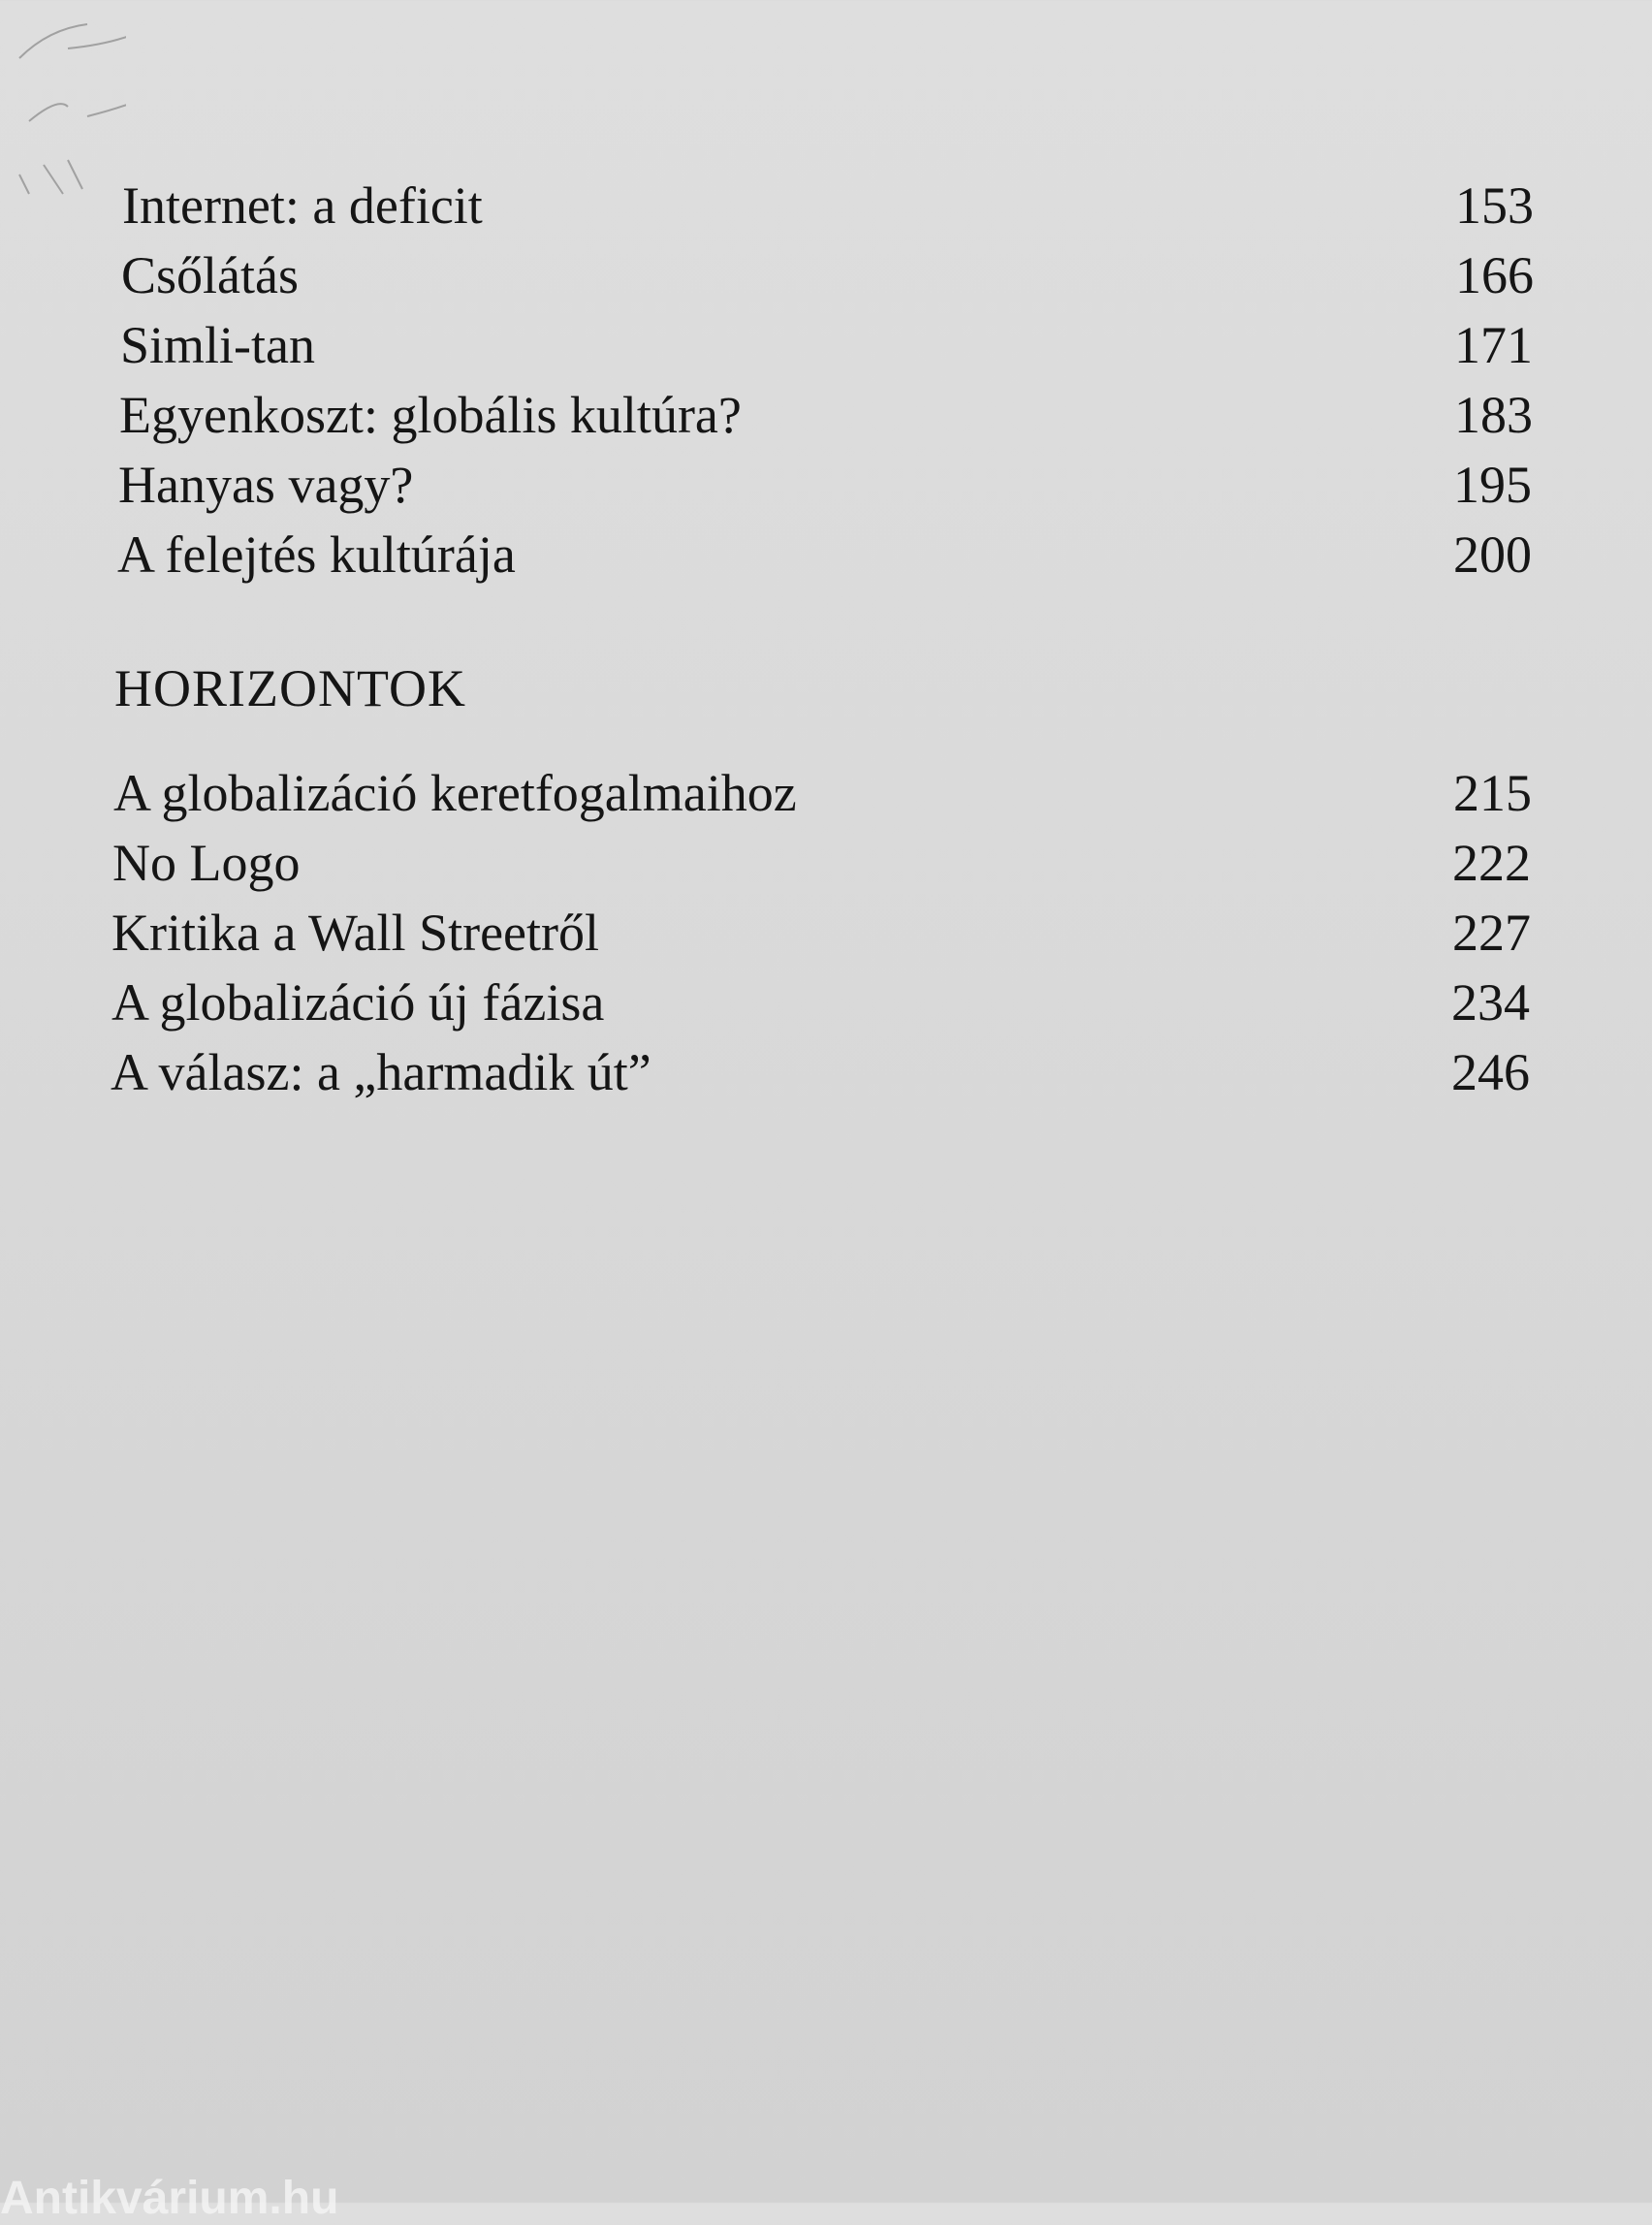  I want to click on entry-page: 195, so click(1493, 485).